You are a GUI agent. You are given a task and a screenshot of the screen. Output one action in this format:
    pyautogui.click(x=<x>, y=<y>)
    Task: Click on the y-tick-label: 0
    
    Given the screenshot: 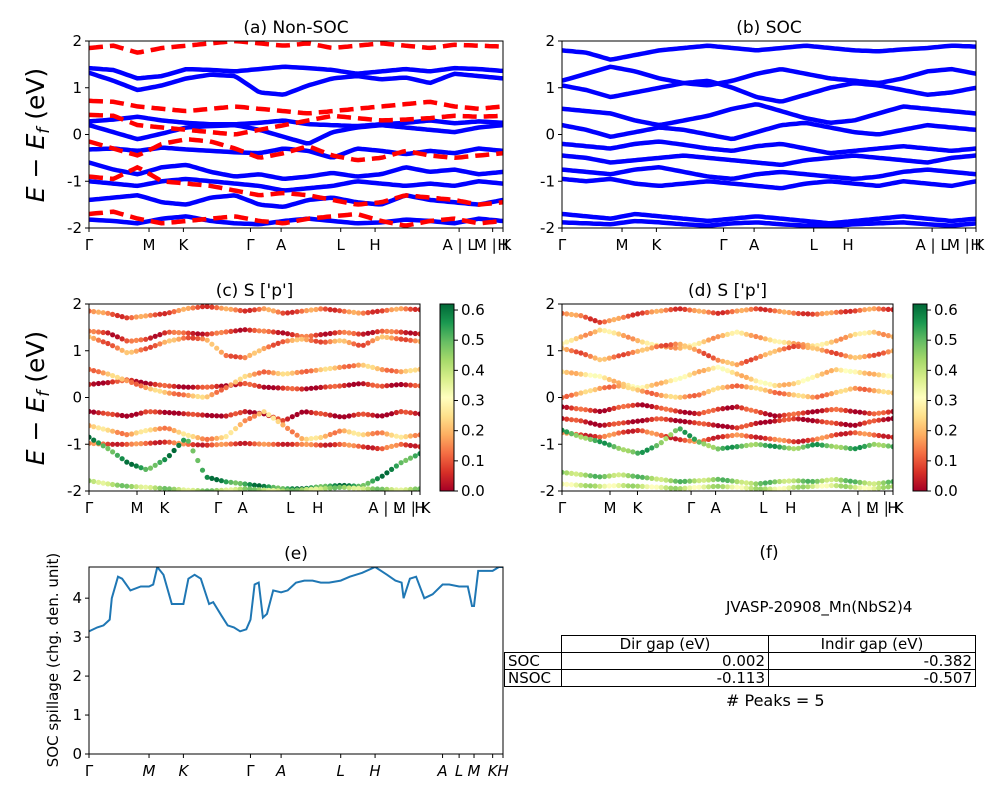 What is the action you would take?
    pyautogui.click(x=77, y=135)
    